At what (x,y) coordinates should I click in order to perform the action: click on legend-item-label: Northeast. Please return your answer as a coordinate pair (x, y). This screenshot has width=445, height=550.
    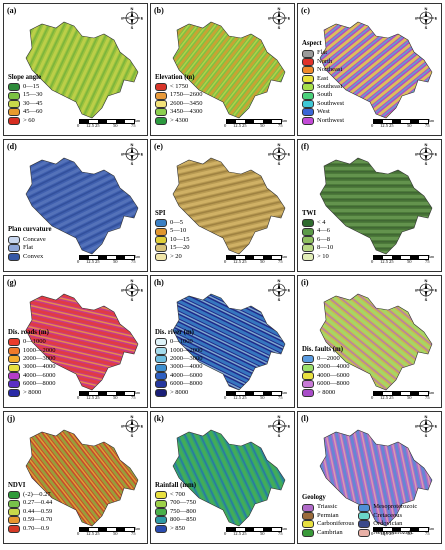
    Looking at the image, I should click on (330, 70).